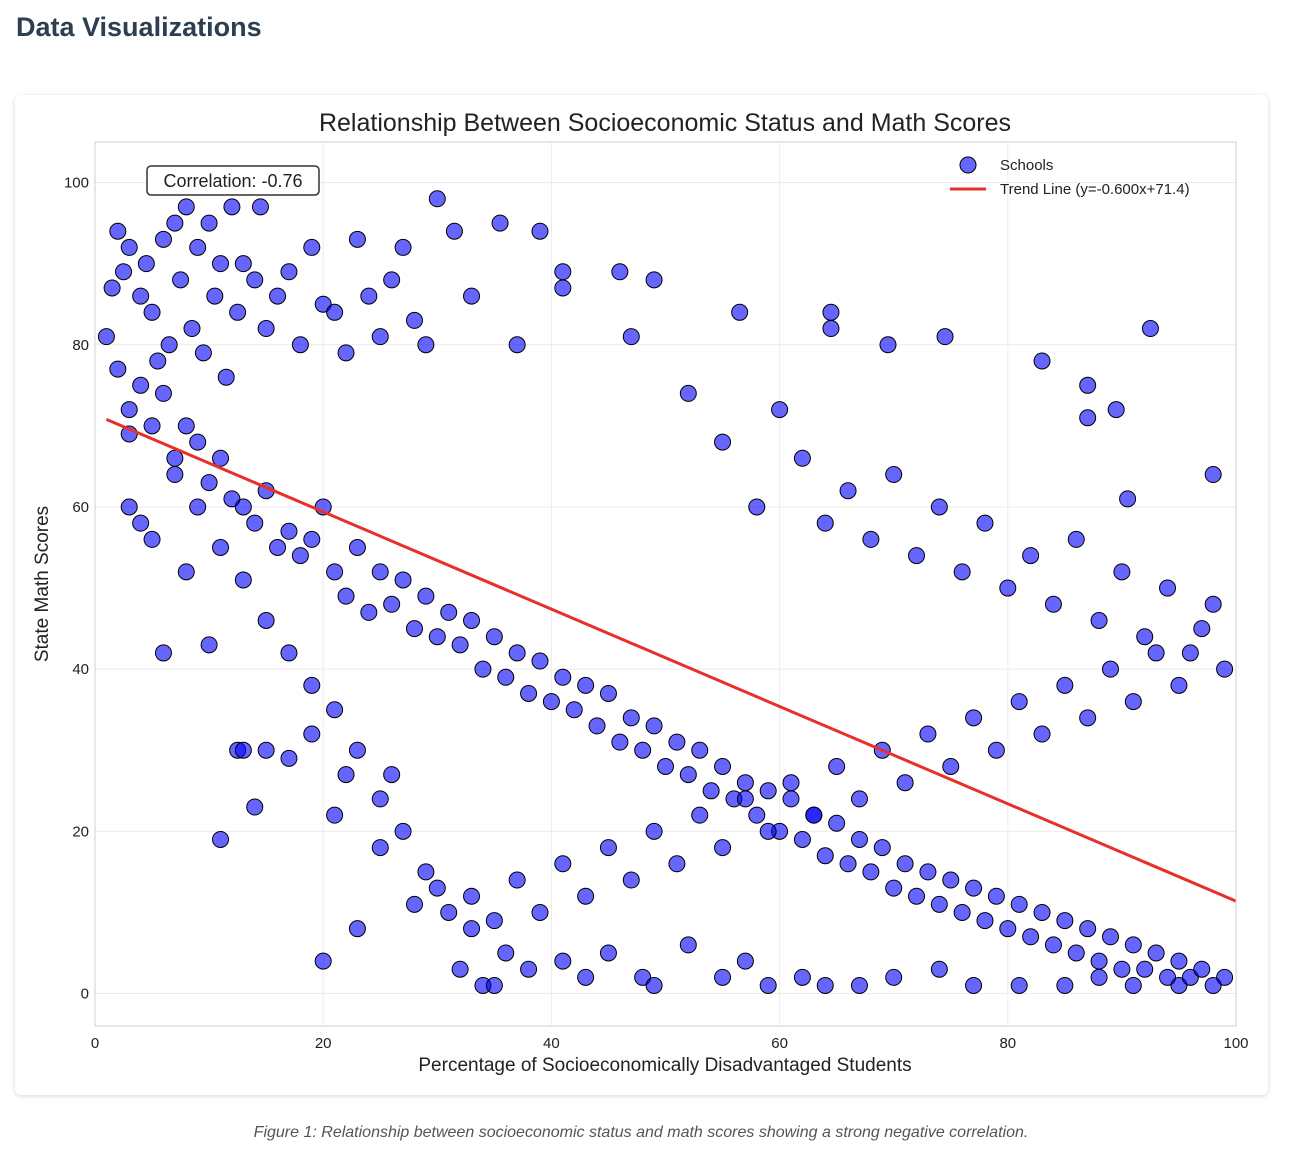 The width and height of the screenshot is (1308, 1162). Describe the element at coordinates (1235, 1043) in the screenshot. I see `x-tick-label: 100` at that location.